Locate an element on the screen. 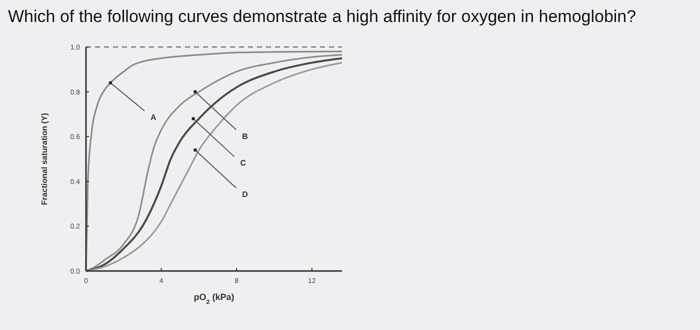  chart-title: Which of the following curves demonstrate a high affinity for oxygen in hemoglobin? is located at coordinates (322, 16).